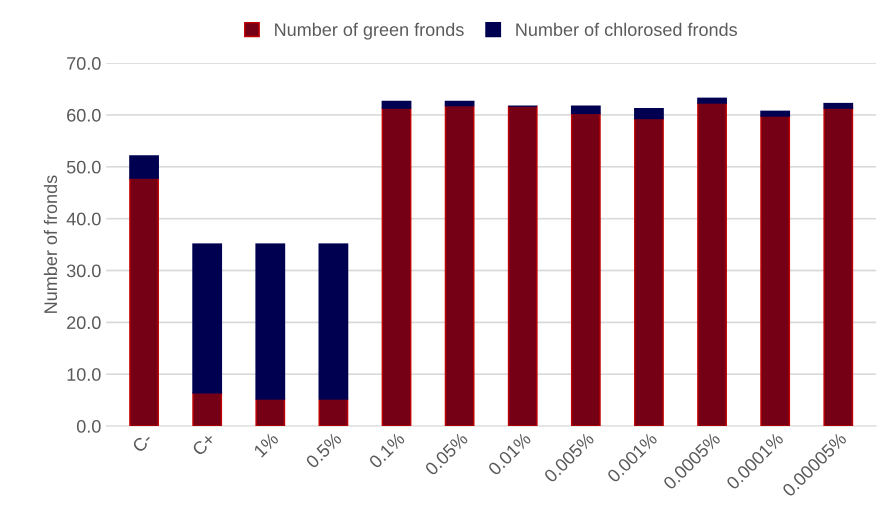  I want to click on y-tick-label: 20.0, so click(84, 323).